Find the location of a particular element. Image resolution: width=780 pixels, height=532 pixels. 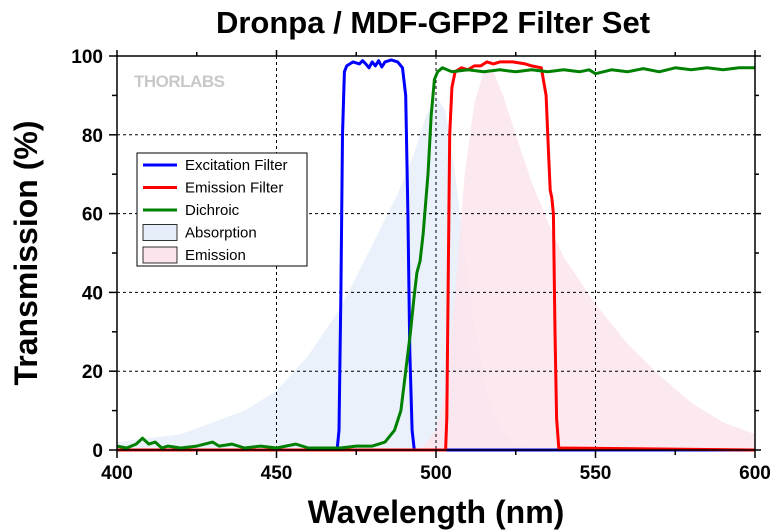

legend-label-absorption: Absorption is located at coordinates (221, 233).